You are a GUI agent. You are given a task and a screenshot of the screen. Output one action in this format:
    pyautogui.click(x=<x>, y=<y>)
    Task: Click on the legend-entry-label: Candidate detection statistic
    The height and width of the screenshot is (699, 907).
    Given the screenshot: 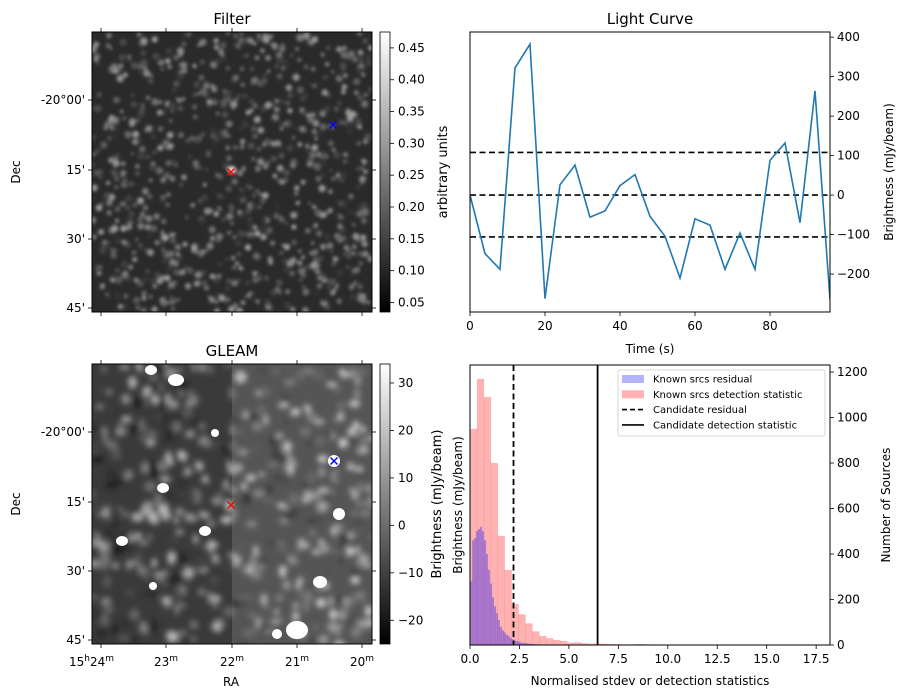 What is the action you would take?
    pyautogui.click(x=725, y=425)
    